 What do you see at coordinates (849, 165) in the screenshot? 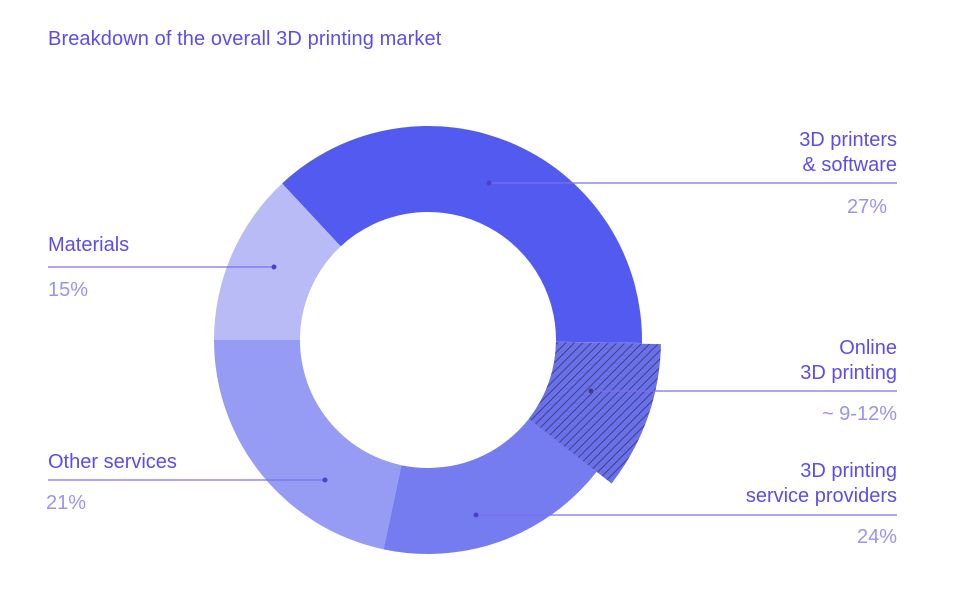
I see `label-line: & software` at bounding box center [849, 165].